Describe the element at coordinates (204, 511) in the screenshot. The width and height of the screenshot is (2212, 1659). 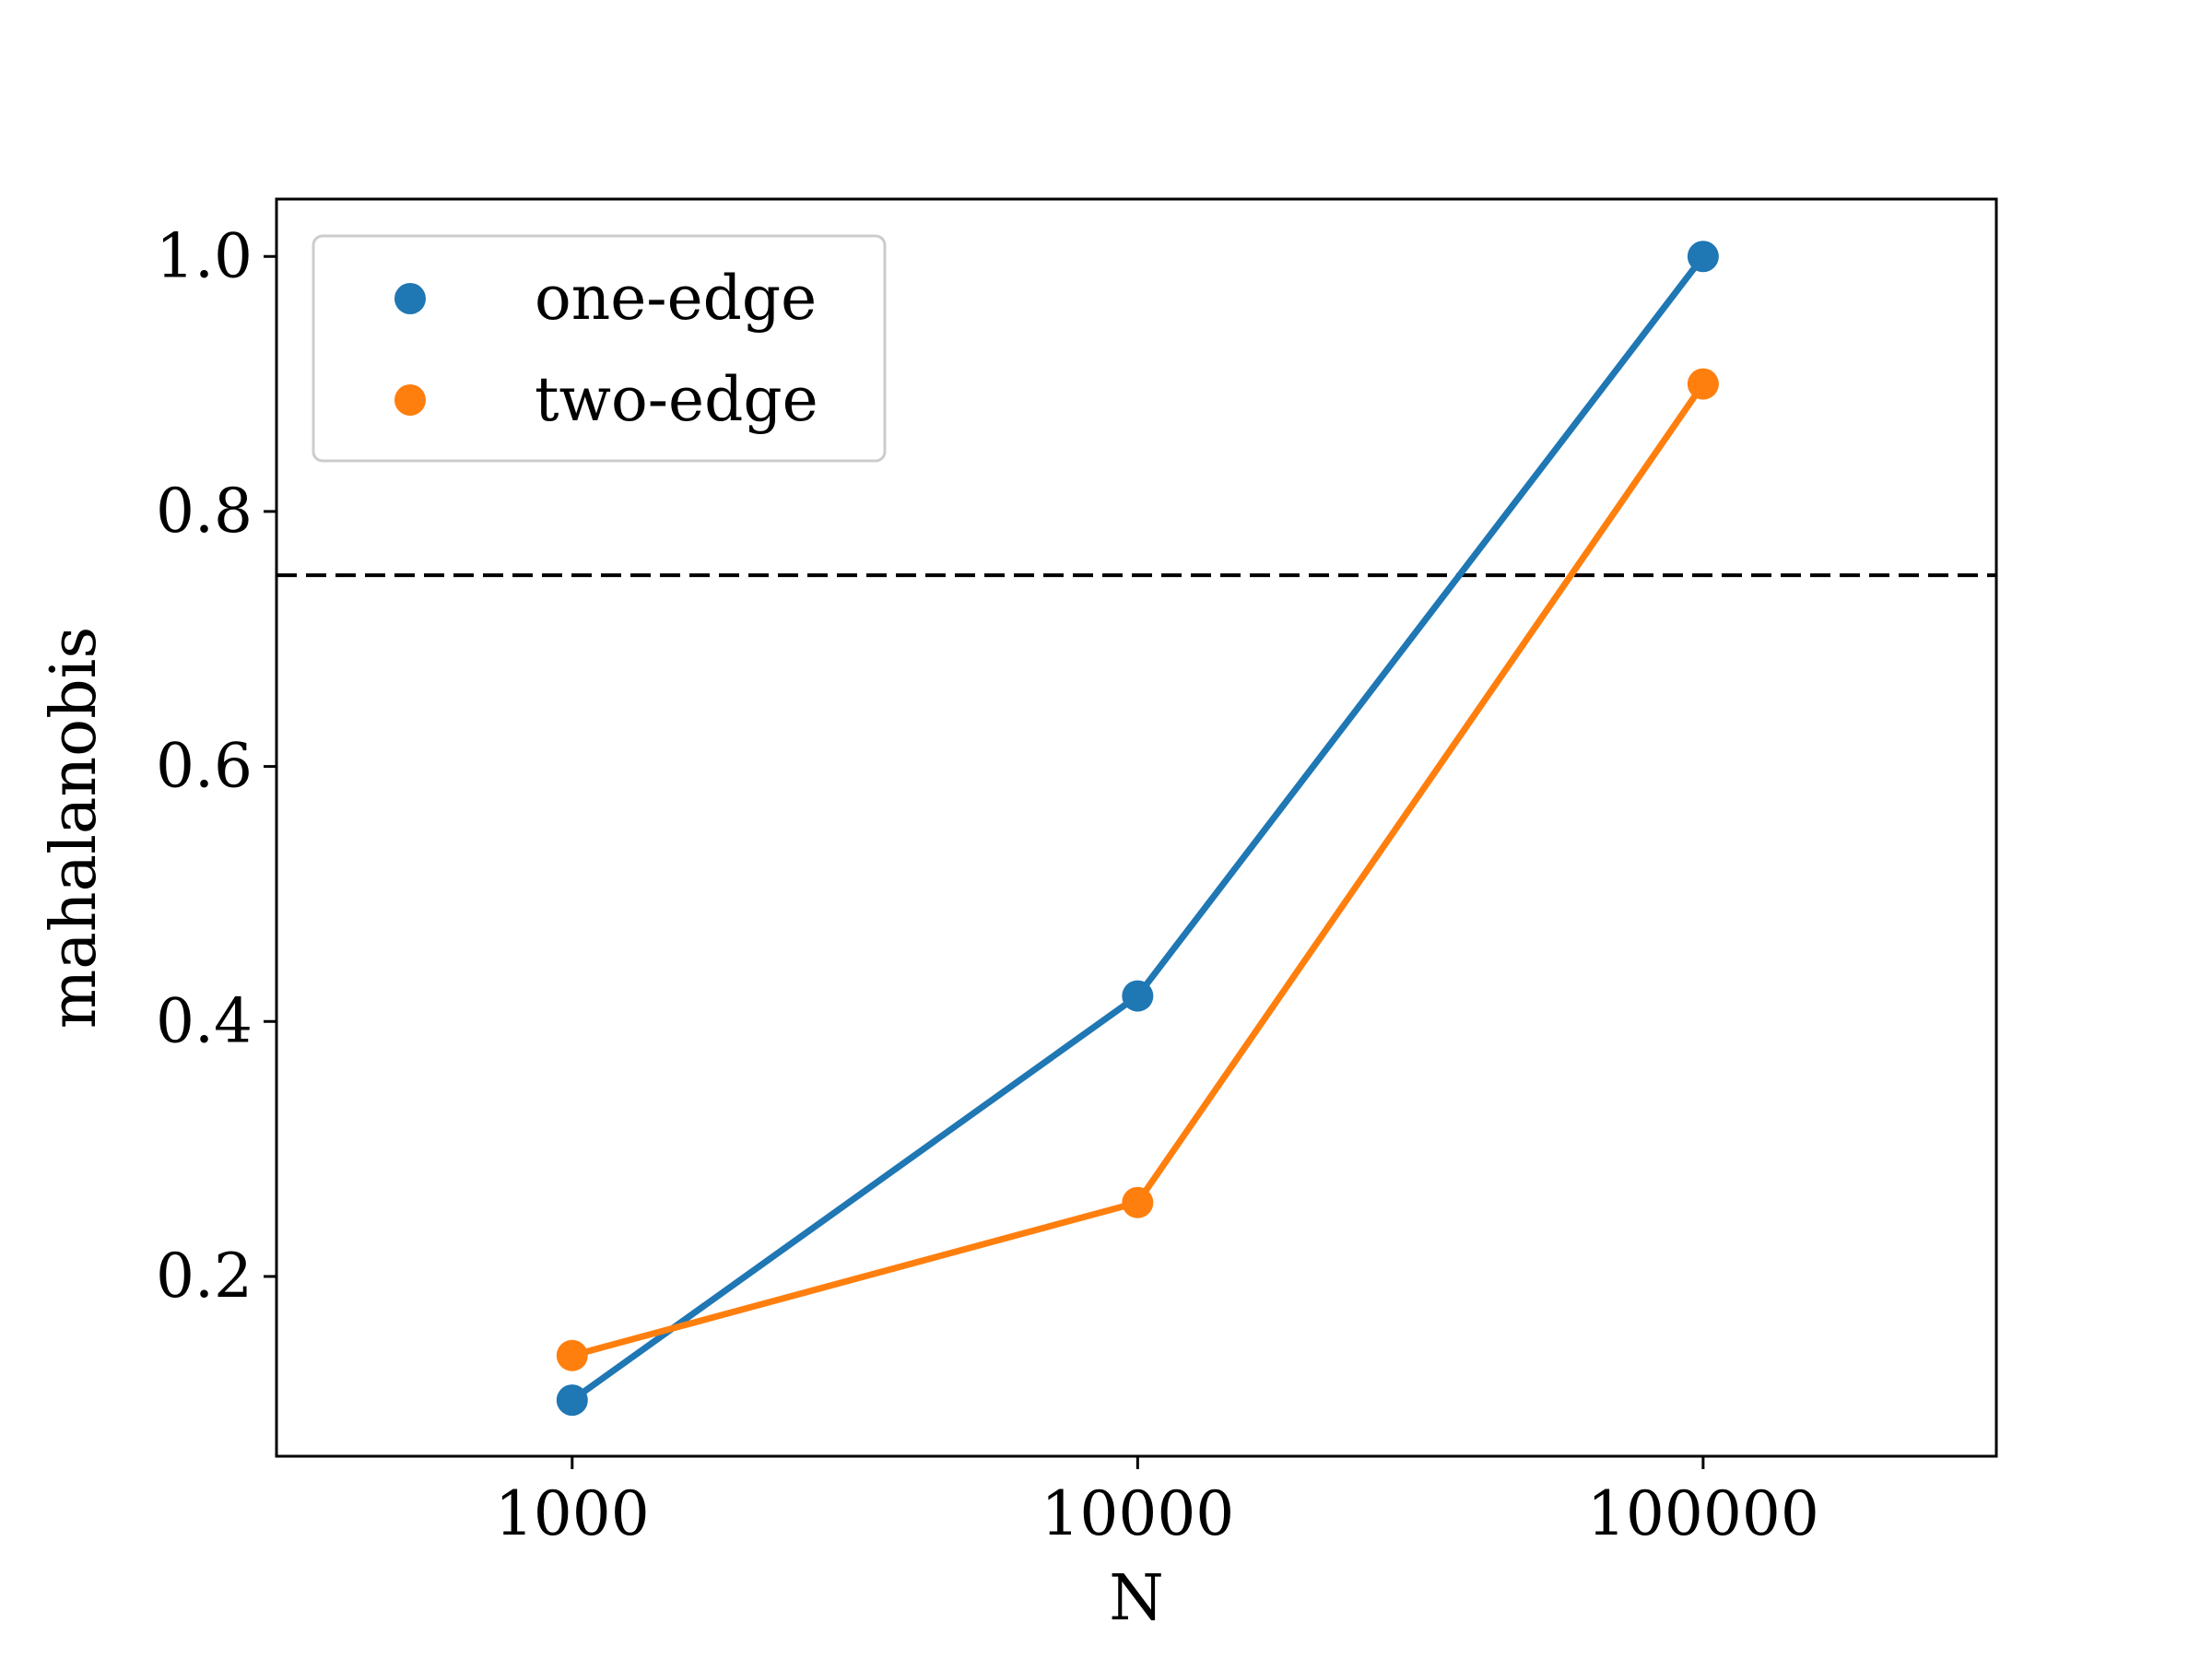
I see `y-tick-label: 0.8` at that location.